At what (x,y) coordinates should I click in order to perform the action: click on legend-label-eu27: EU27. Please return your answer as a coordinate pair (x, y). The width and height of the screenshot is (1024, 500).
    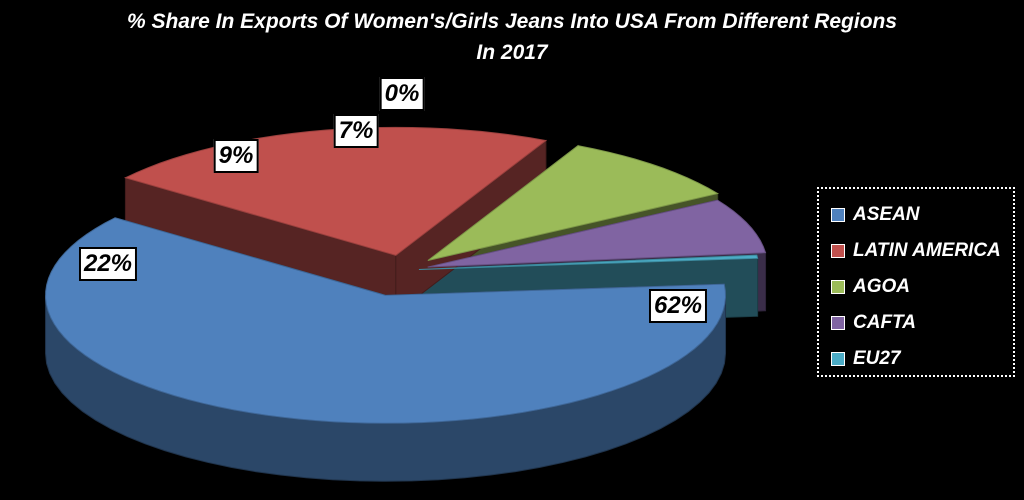
    Looking at the image, I should click on (877, 358).